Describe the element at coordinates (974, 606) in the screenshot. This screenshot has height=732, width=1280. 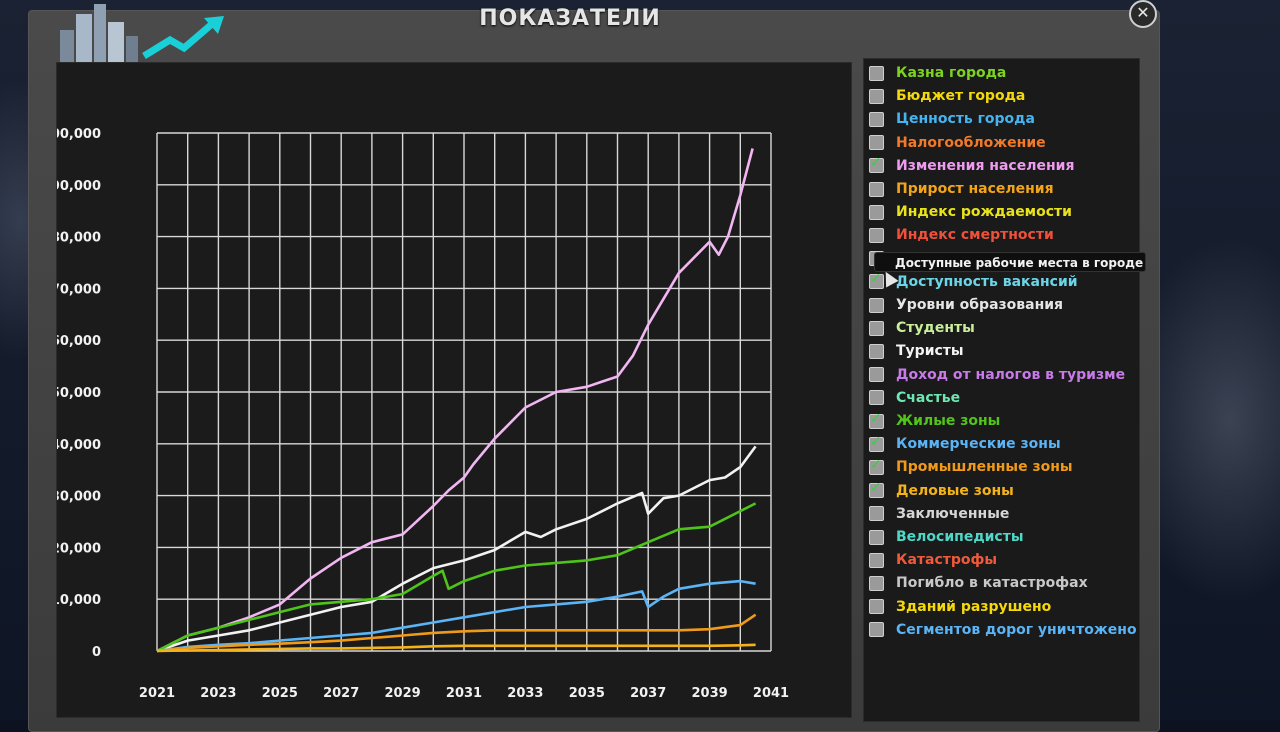
I see `legend-label: Зданий разрушено` at that location.